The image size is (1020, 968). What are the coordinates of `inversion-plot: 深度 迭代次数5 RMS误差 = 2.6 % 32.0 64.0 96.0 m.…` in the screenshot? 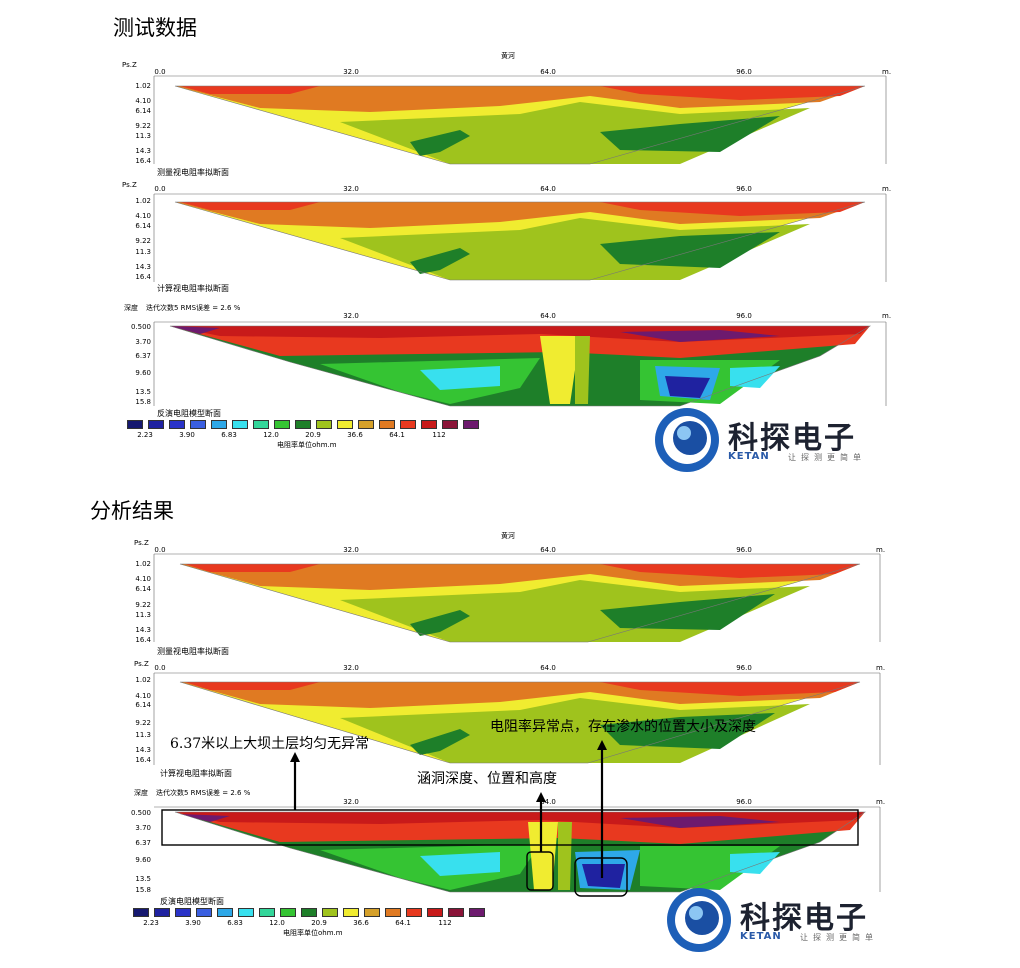 It's located at (507, 360).